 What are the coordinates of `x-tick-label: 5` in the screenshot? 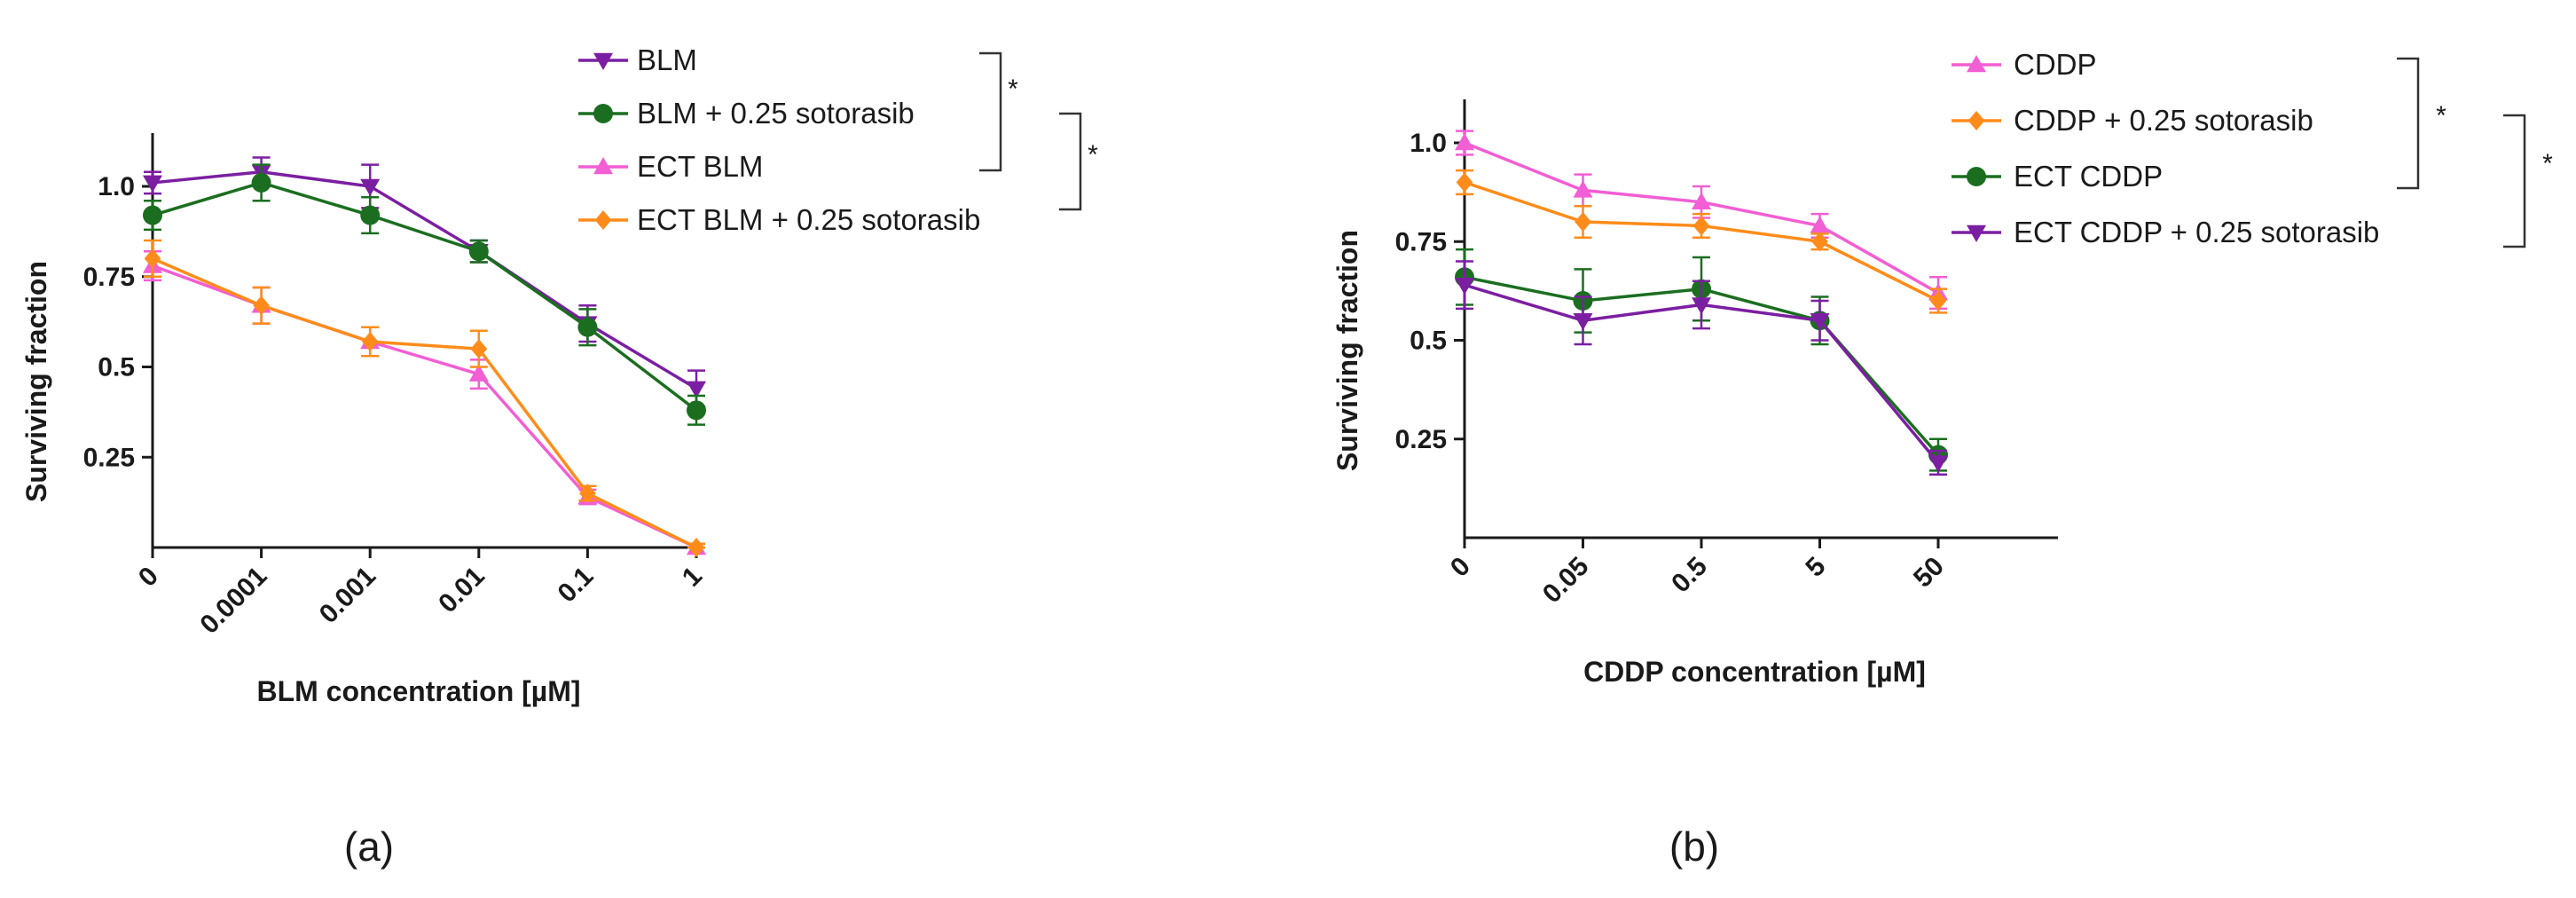 It's located at (1815, 567).